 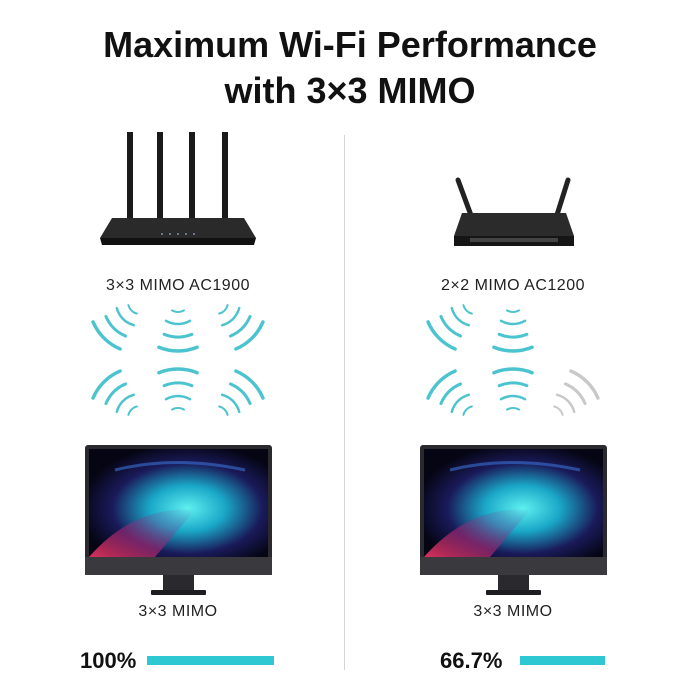 I want to click on right-monitor, so click(x=513, y=520).